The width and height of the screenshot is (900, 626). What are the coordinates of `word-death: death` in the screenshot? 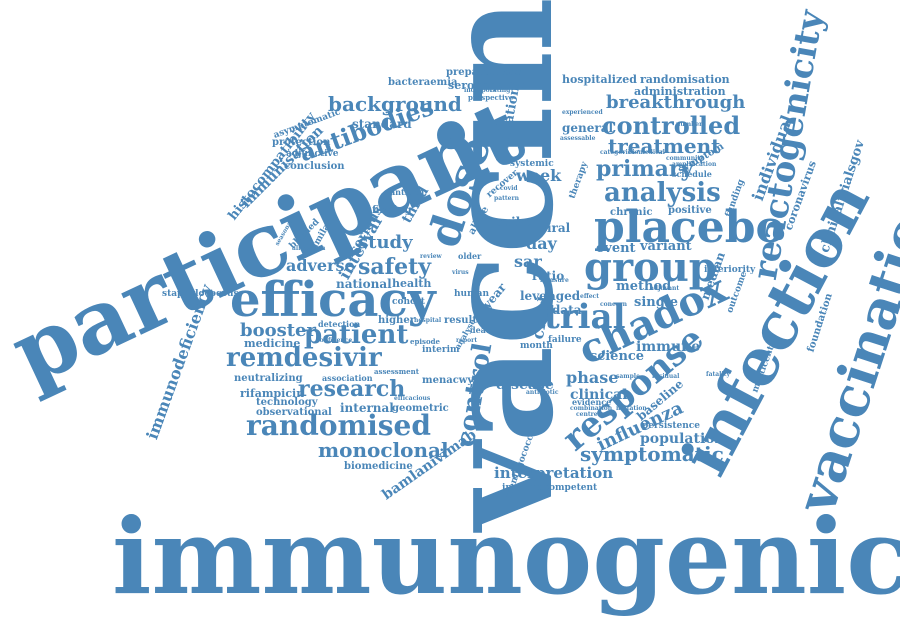 It's located at (483, 330).